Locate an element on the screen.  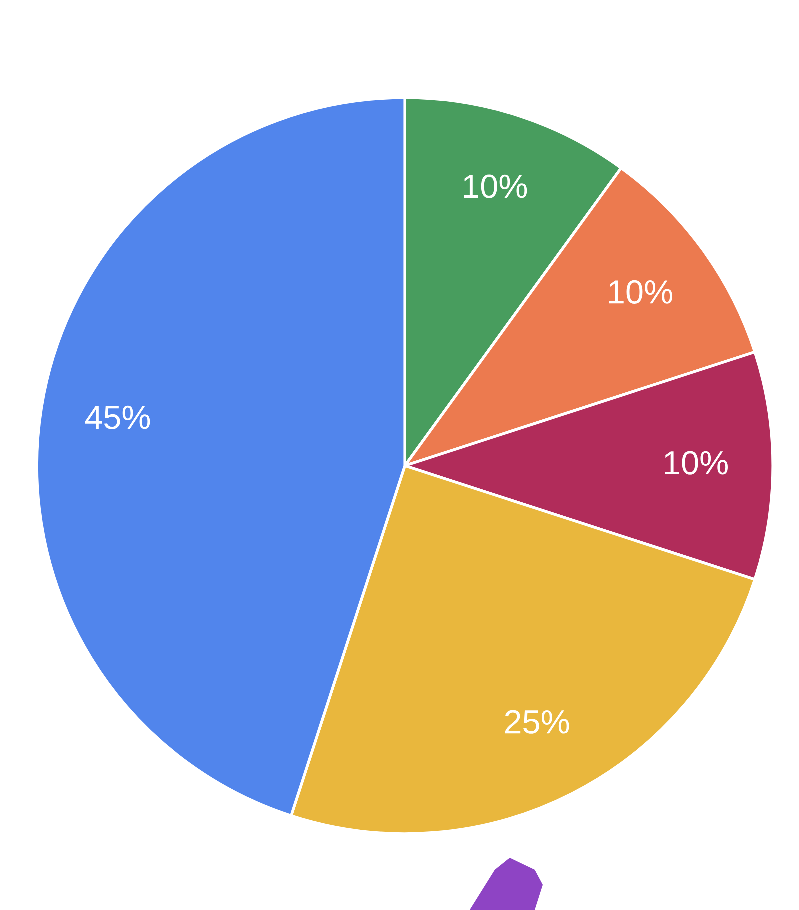
data-label: 45% is located at coordinates (117, 418).